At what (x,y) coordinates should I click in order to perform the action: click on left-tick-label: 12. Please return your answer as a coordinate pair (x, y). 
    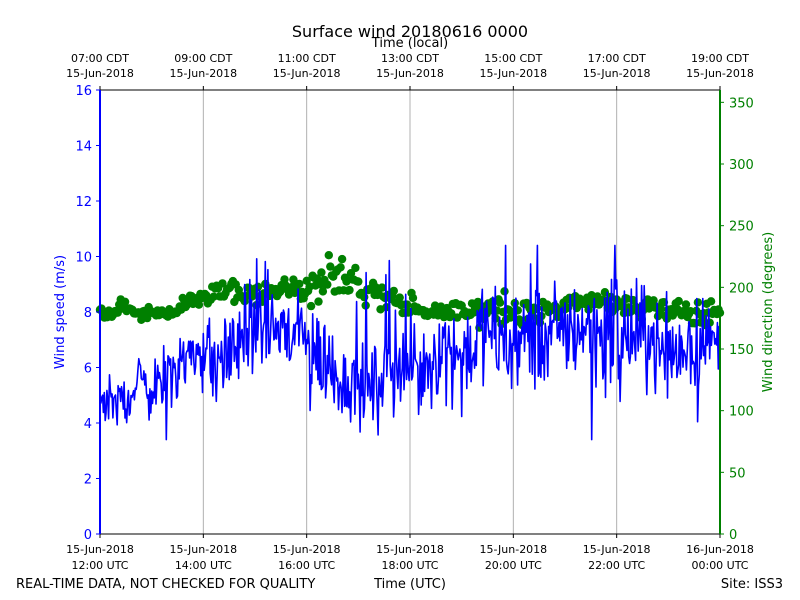
    Looking at the image, I should click on (83, 202).